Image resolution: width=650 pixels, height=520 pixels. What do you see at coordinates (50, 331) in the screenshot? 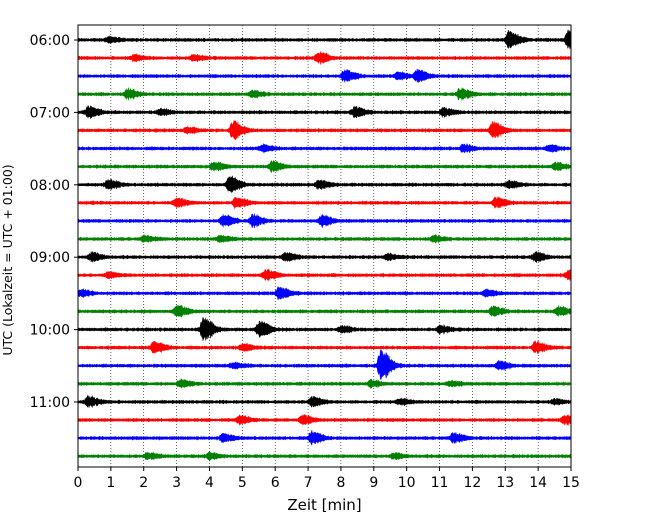
I see `y-tick-label: 10:00` at bounding box center [50, 331].